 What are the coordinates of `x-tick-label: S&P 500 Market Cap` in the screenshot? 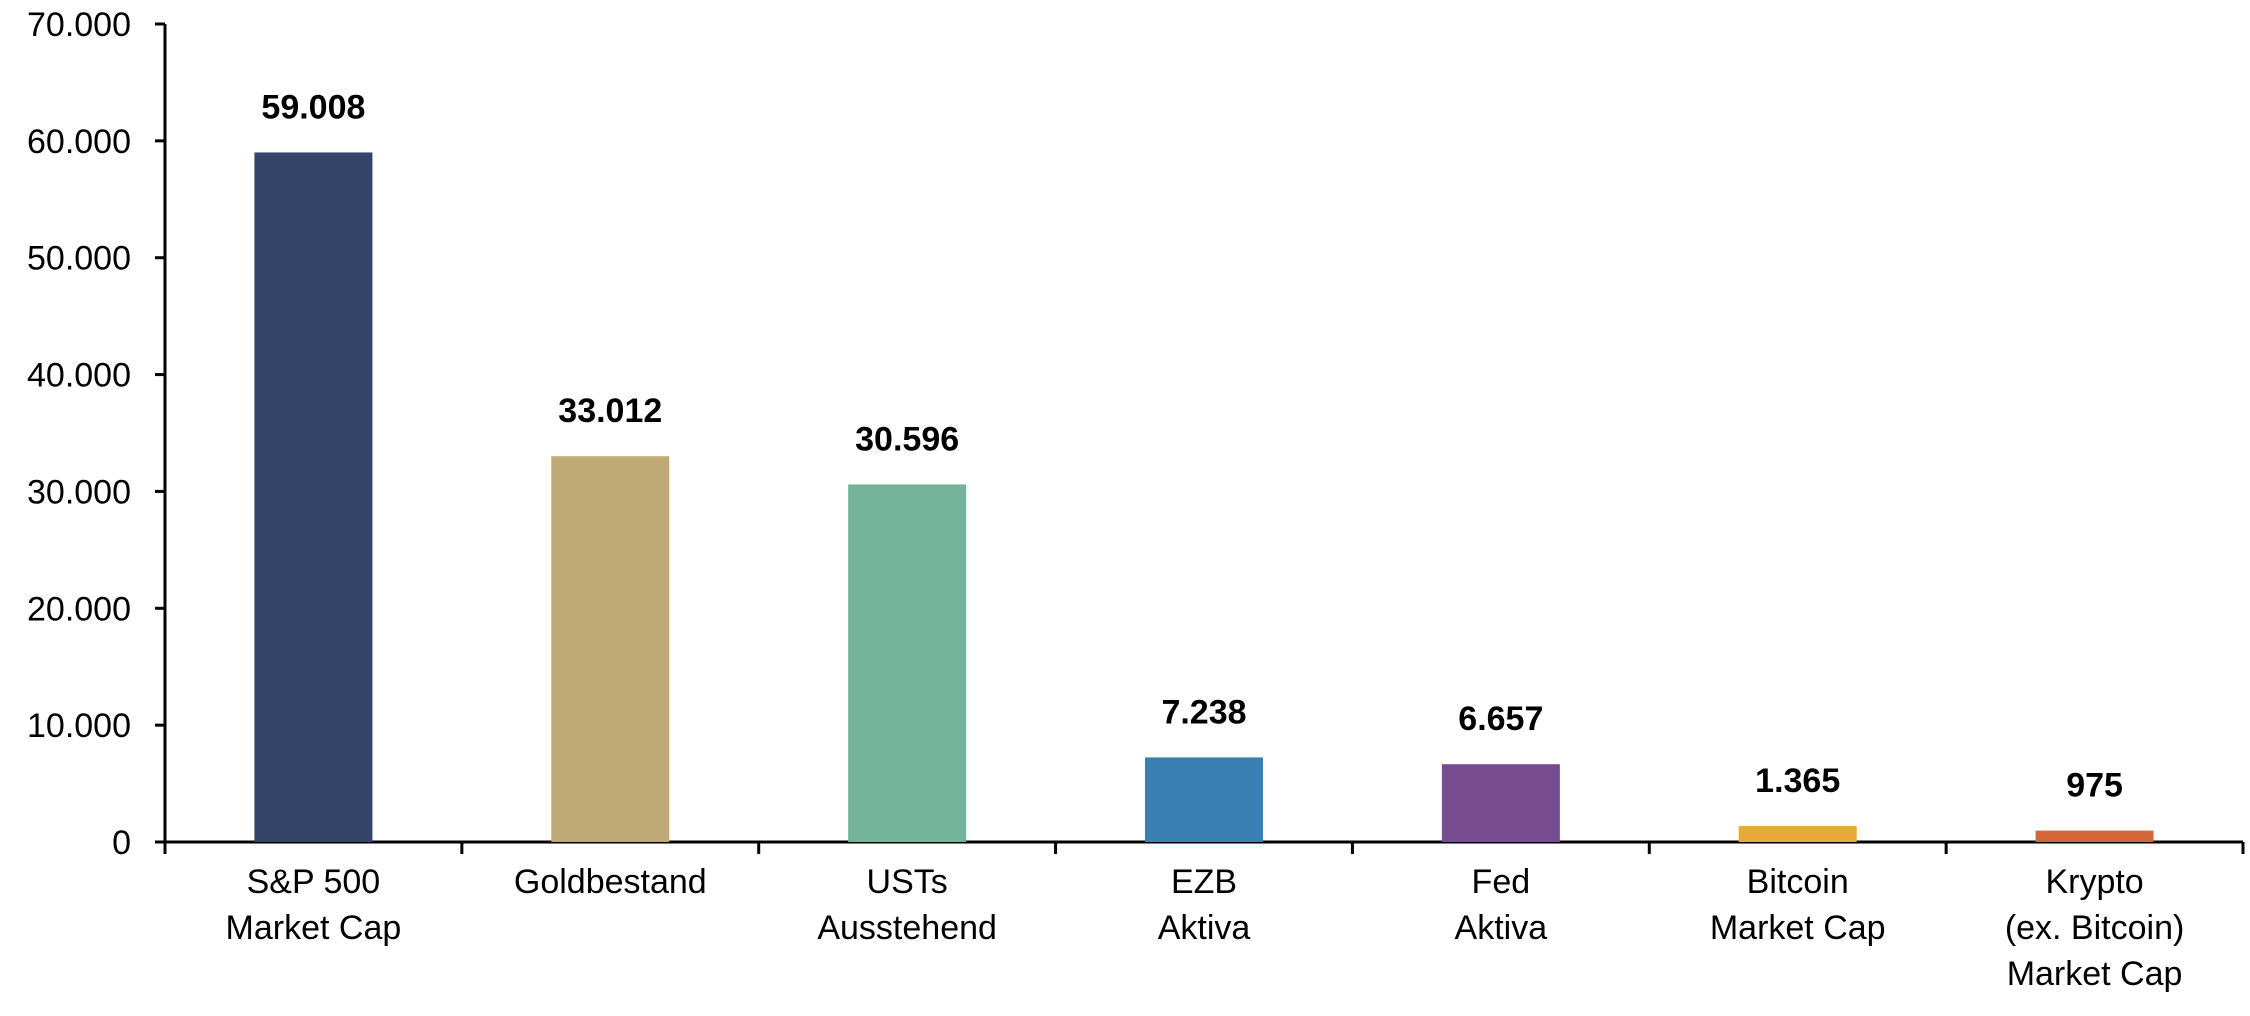 It's located at (314, 905).